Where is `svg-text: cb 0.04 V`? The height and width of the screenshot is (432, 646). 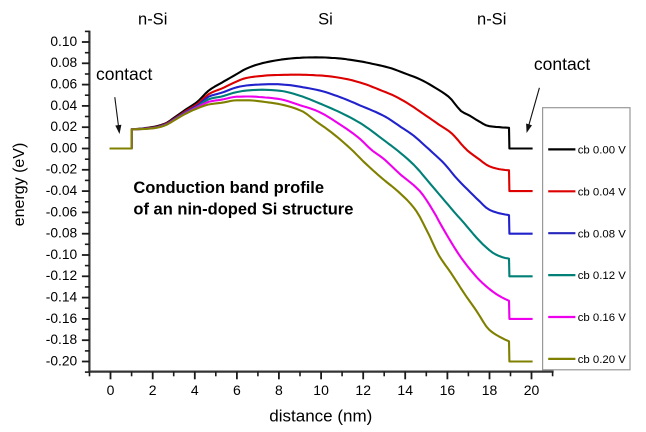 svg-text: cb 0.04 V is located at coordinates (602, 192).